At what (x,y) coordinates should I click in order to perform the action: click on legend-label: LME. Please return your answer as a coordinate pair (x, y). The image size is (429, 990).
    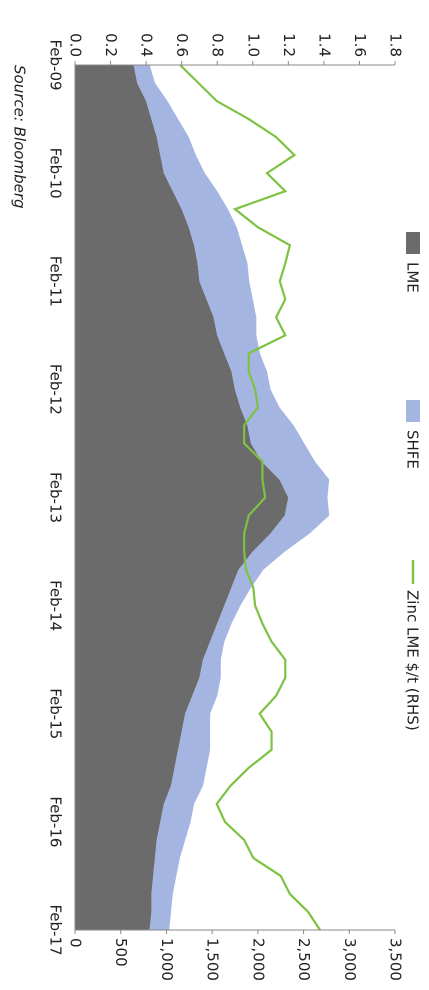
    Looking at the image, I should click on (413, 277).